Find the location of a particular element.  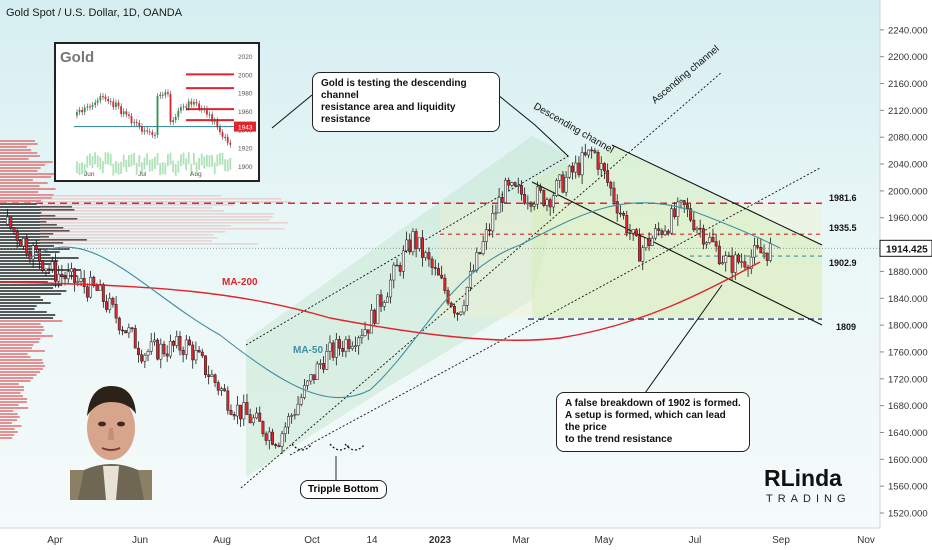

time-tick-label: Jun is located at coordinates (140, 540).